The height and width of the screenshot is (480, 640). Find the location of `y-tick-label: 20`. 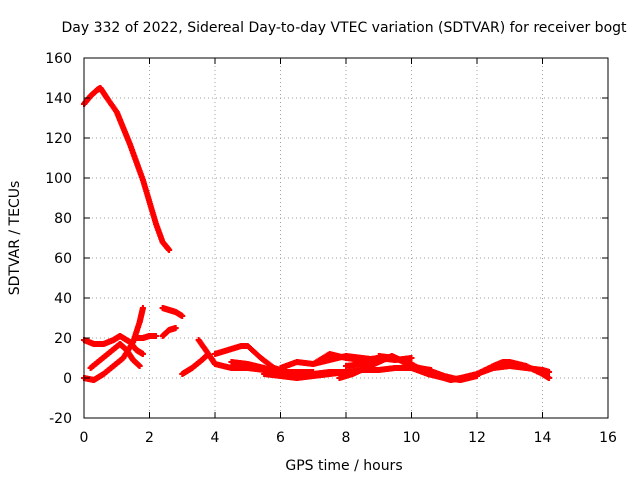

y-tick-label: 20 is located at coordinates (63, 339).